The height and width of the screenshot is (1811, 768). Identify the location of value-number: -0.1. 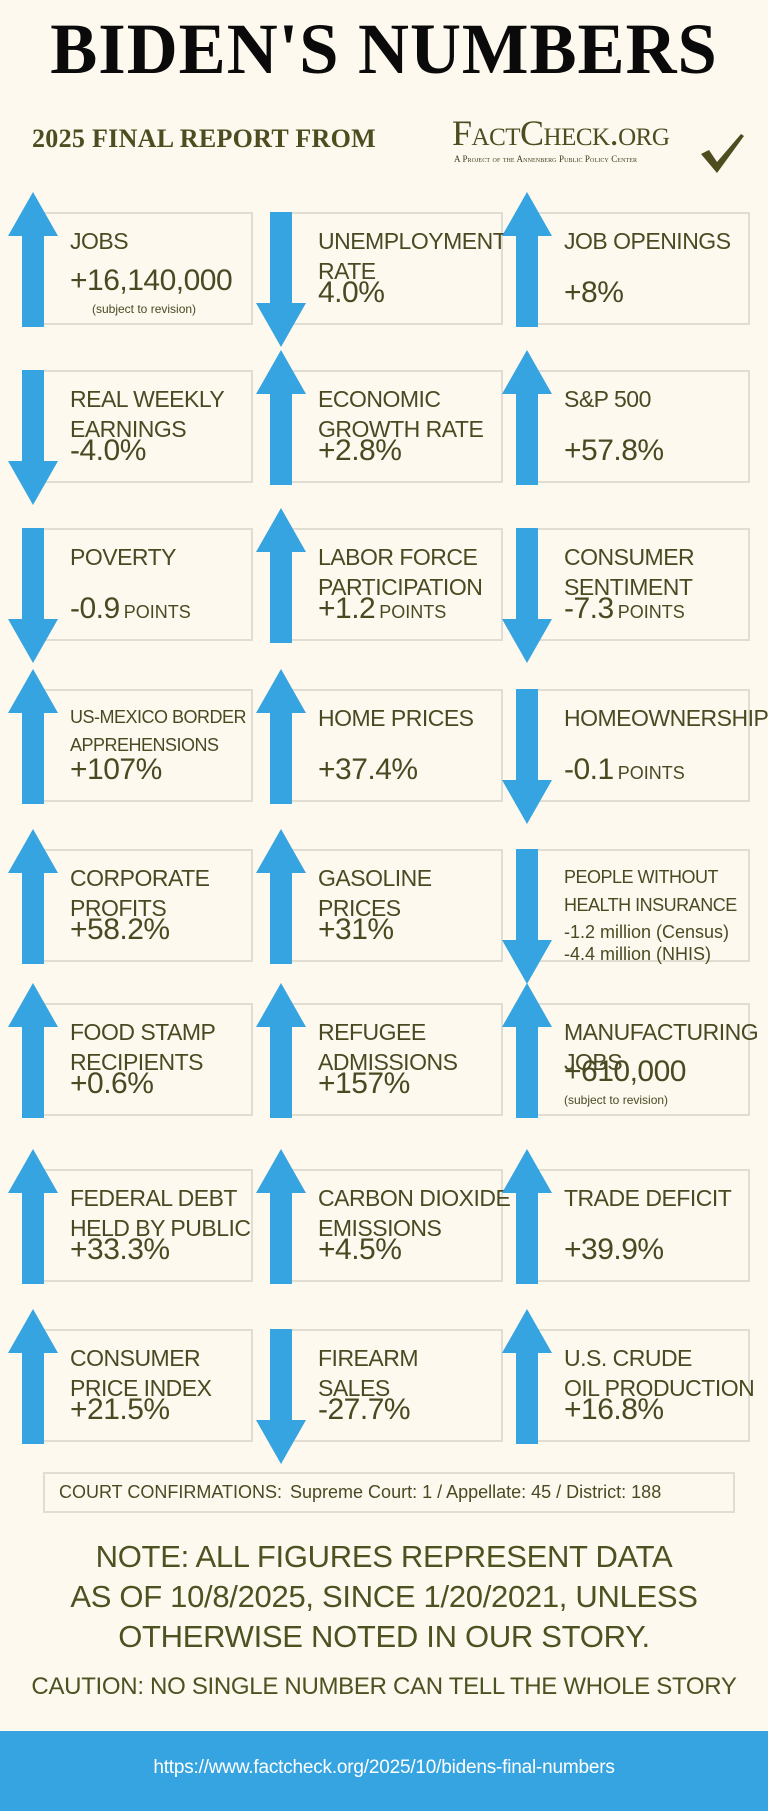
(589, 769).